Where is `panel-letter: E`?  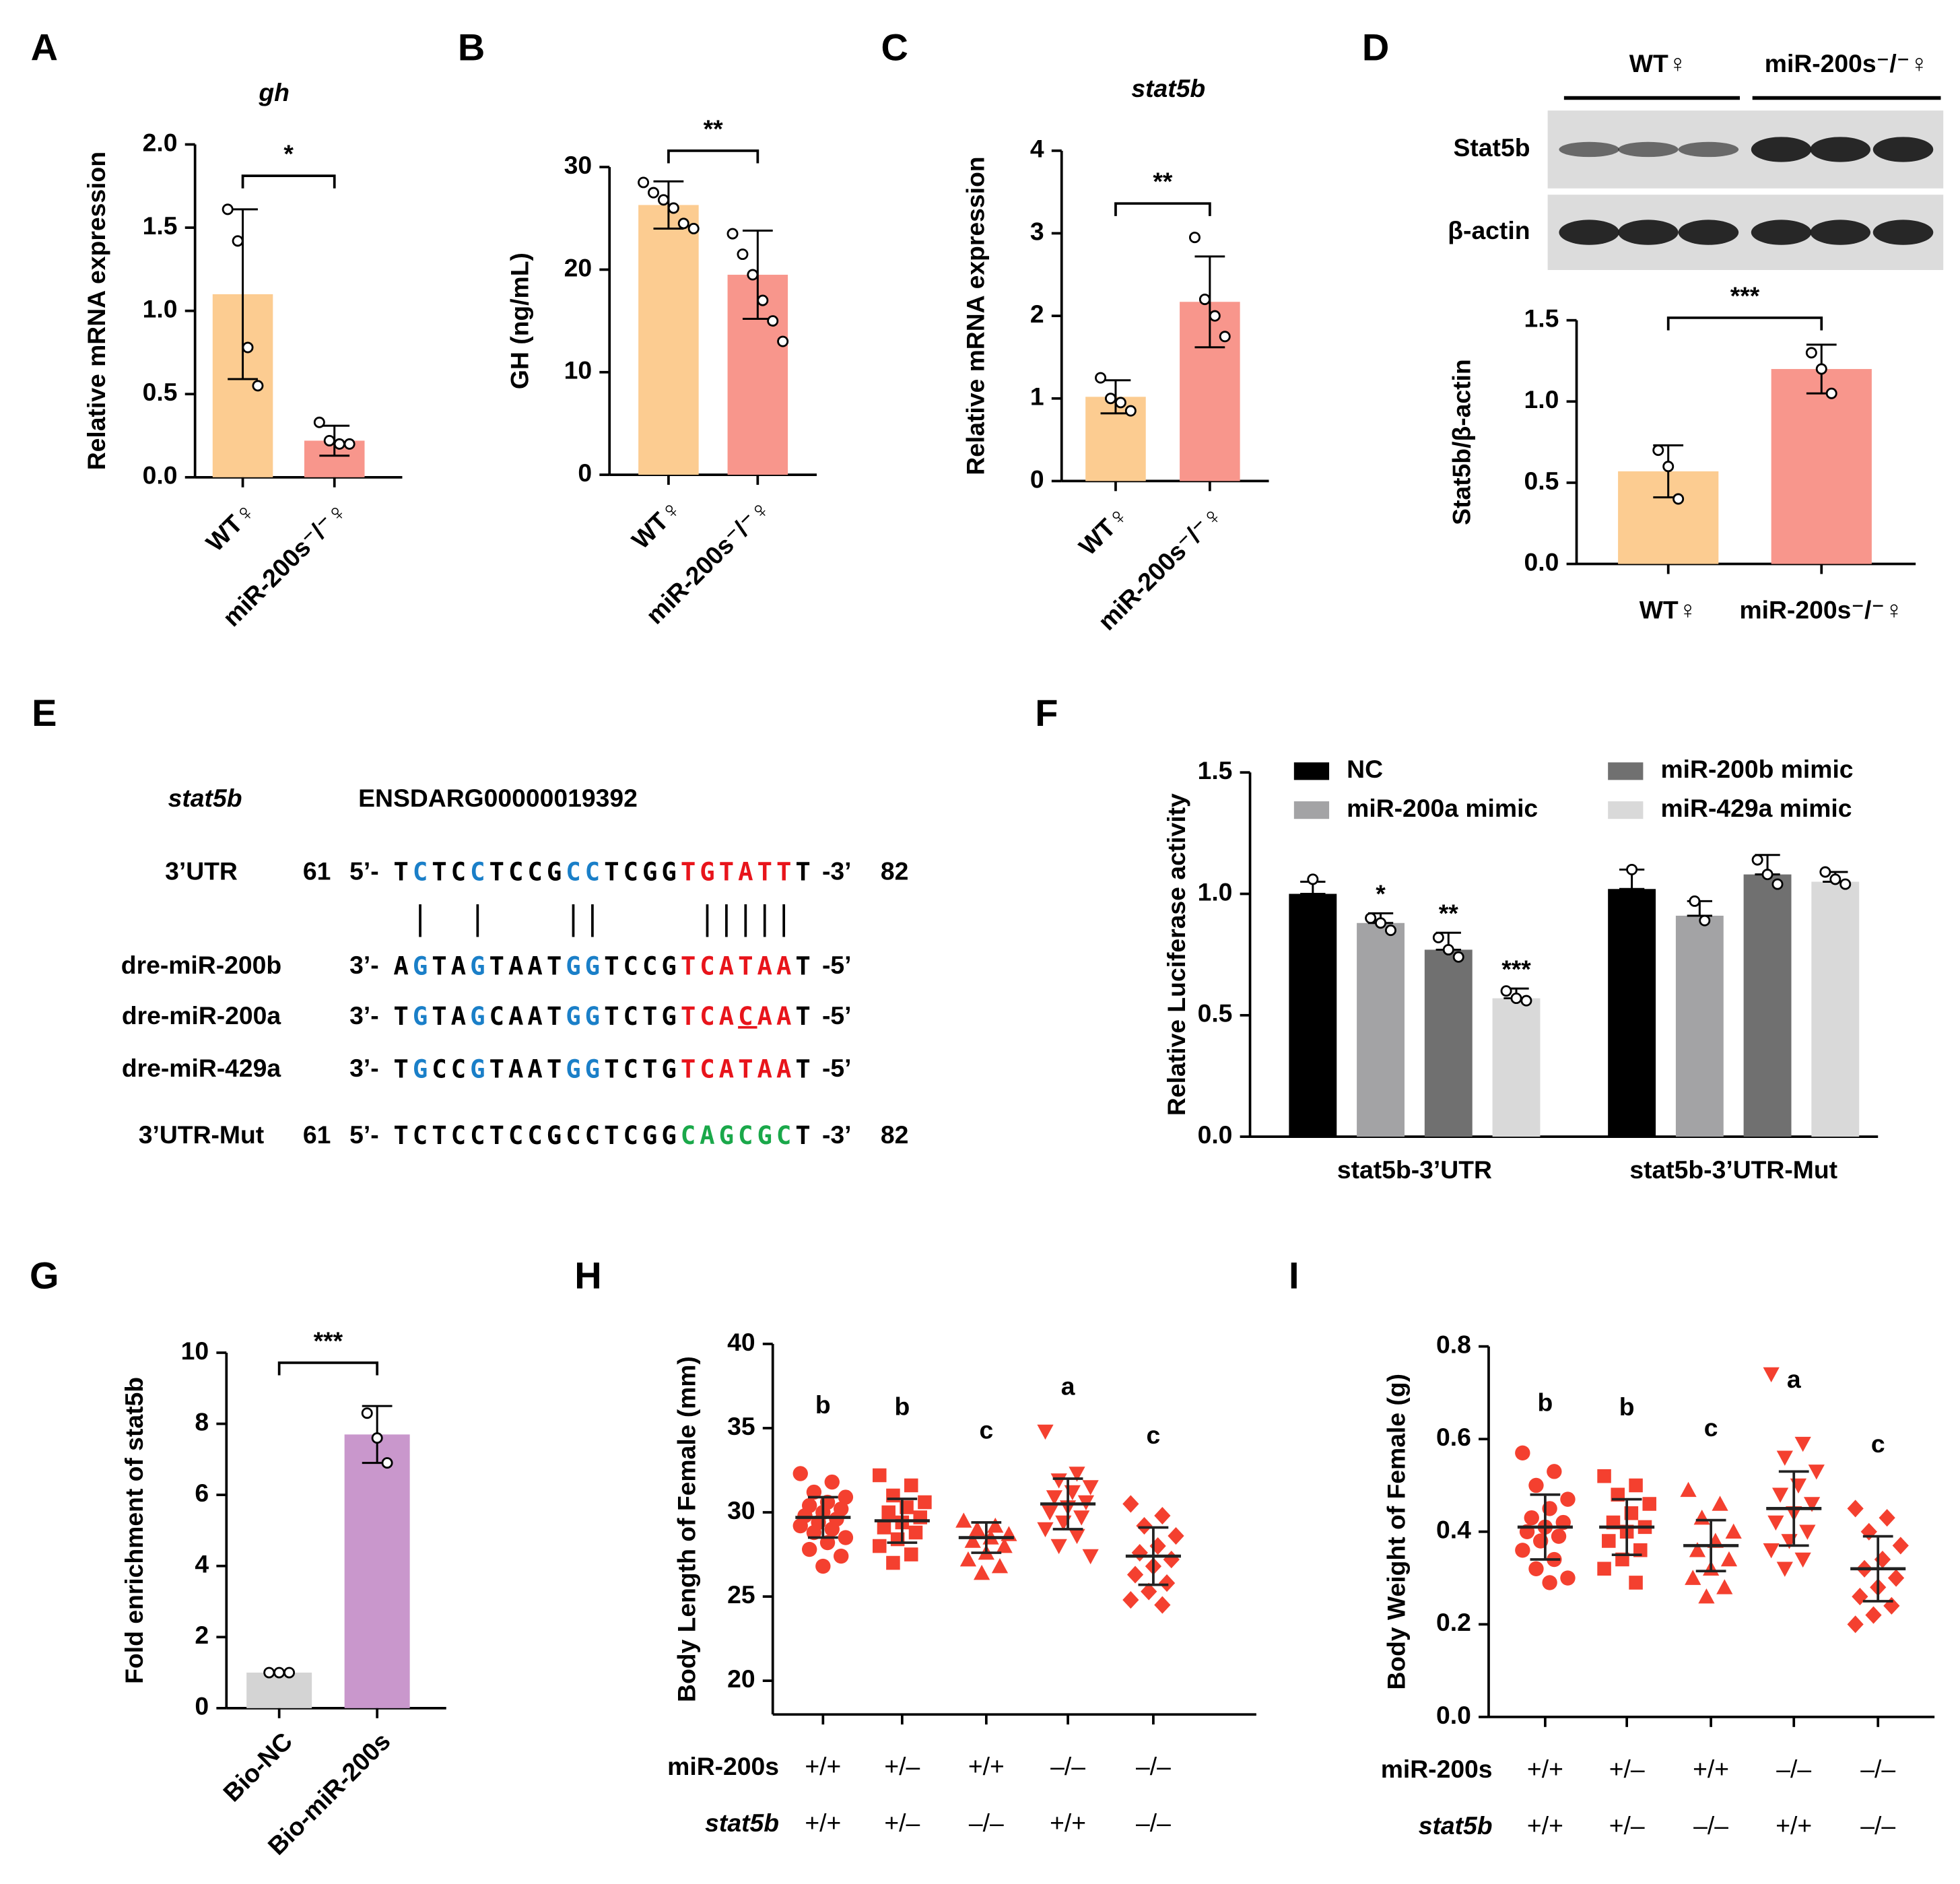 panel-letter: E is located at coordinates (44, 713).